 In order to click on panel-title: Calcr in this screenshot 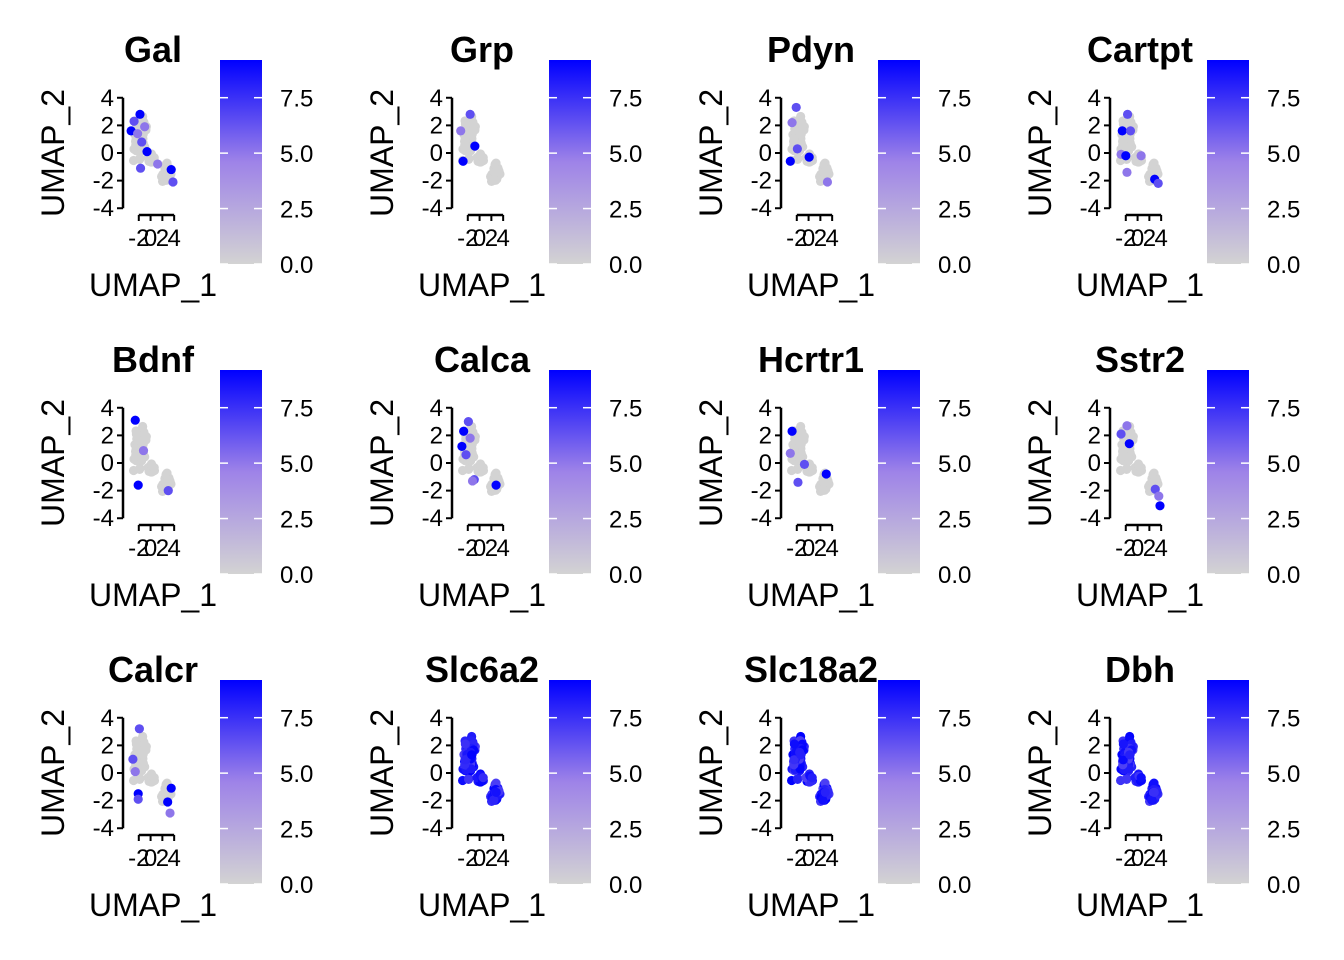, I will do `click(153, 669)`.